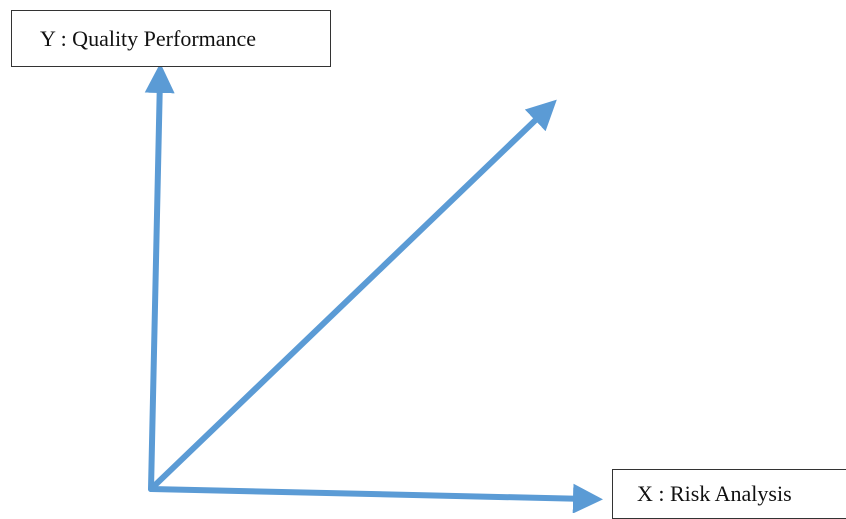  Describe the element at coordinates (159, 277) in the screenshot. I see `y-axis-arrow` at that location.